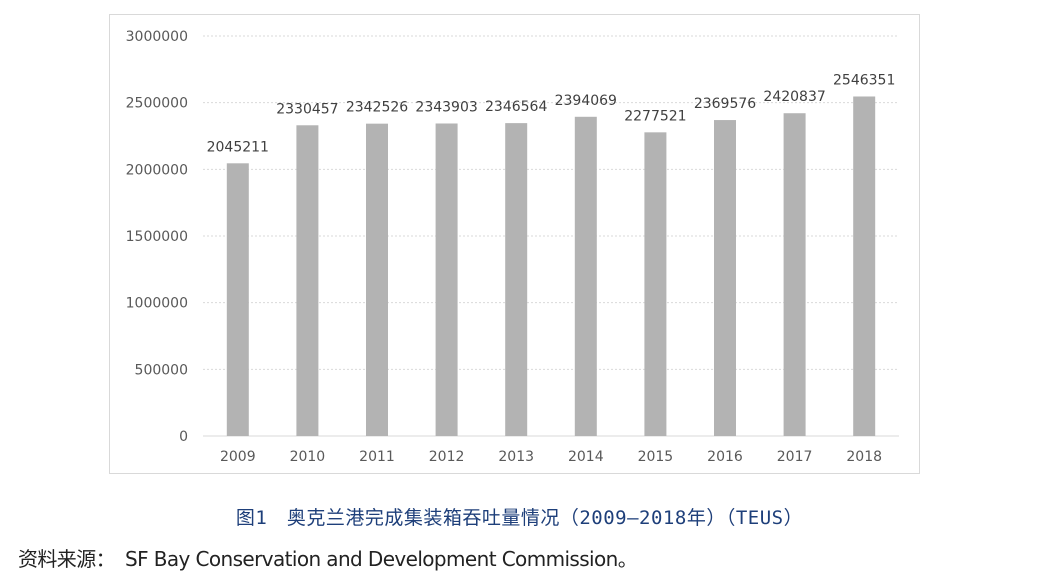 The image size is (1039, 579). I want to click on bar-2009, so click(237, 299).